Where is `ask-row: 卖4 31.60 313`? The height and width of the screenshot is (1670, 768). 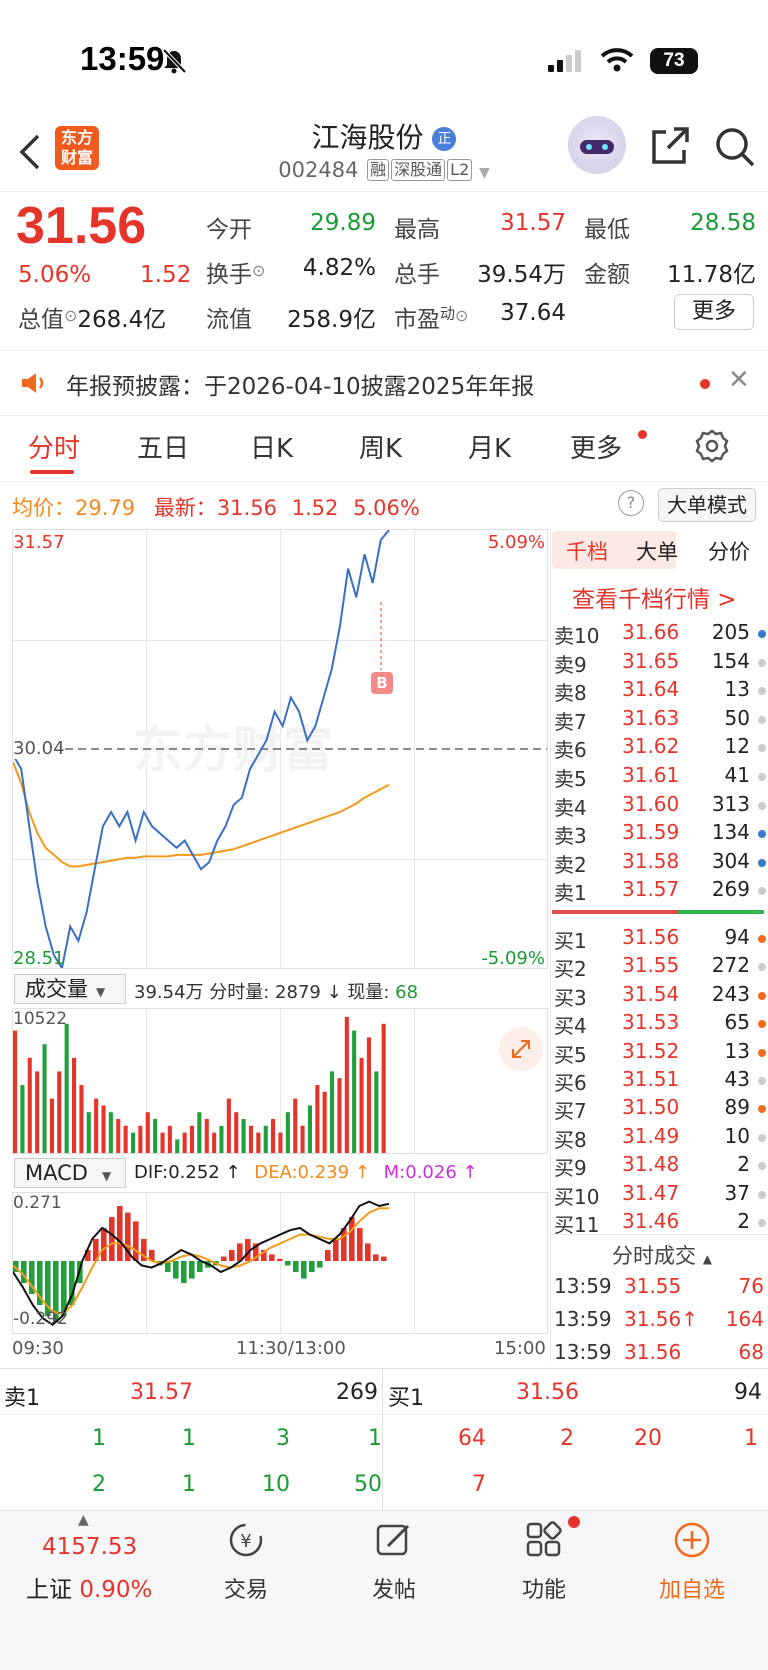
ask-row: 卖4 31.60 313 is located at coordinates (660, 806).